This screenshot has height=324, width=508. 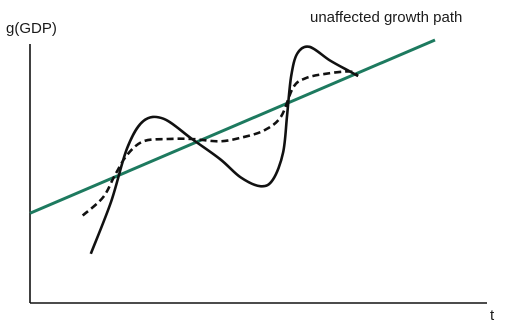 What do you see at coordinates (386, 17) in the screenshot?
I see `trend-annotation: unaffected growth path` at bounding box center [386, 17].